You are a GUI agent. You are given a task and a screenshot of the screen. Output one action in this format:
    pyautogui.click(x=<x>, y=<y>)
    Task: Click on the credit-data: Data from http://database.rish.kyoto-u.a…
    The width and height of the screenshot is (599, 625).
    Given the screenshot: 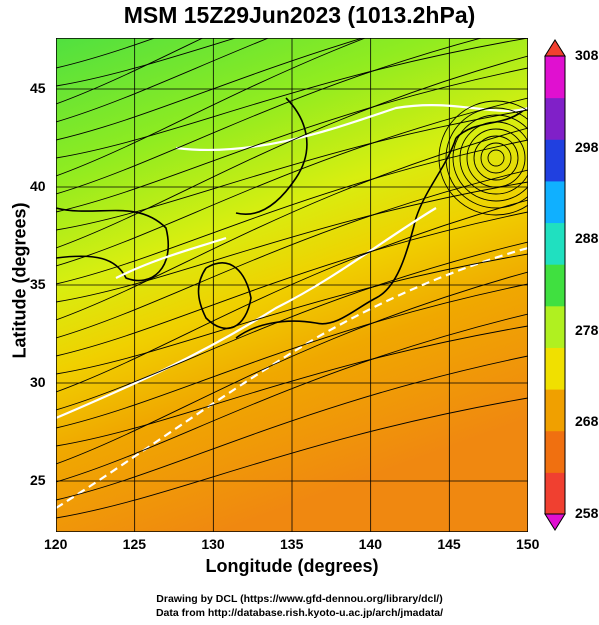 What is the action you would take?
    pyautogui.click(x=299, y=613)
    